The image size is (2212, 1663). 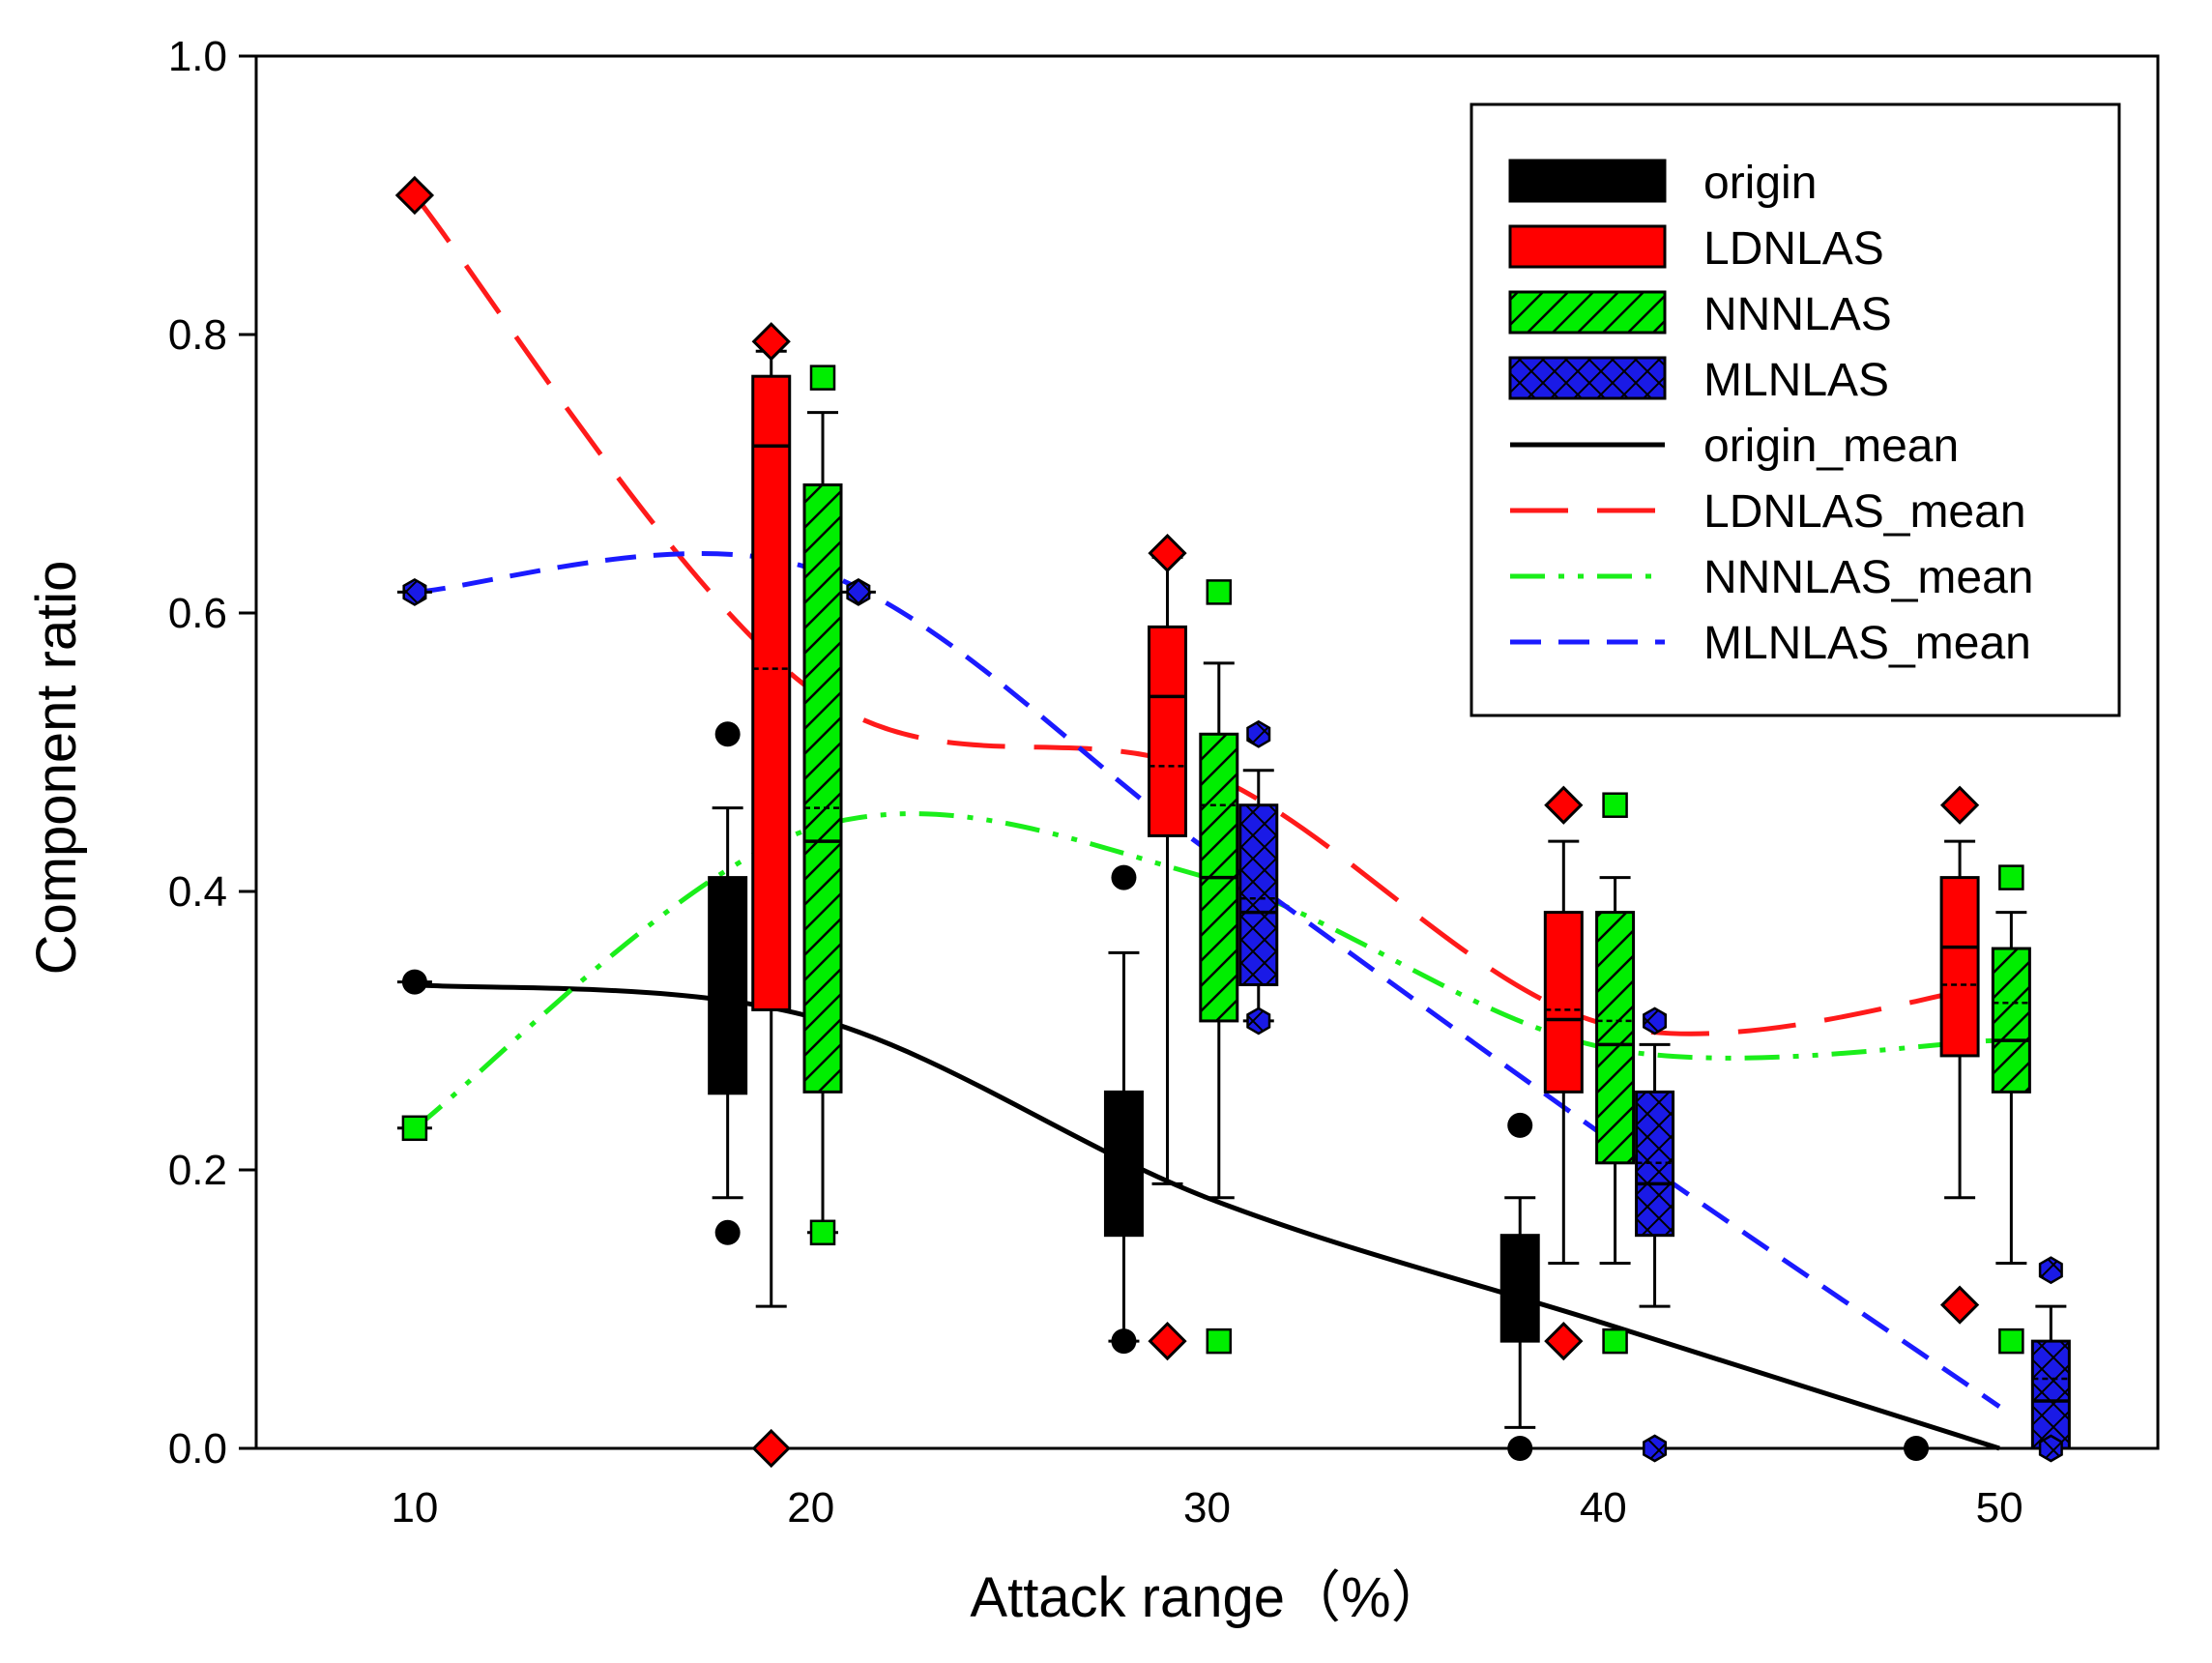 I want to click on x-tick-label: 40, so click(x=1603, y=1508).